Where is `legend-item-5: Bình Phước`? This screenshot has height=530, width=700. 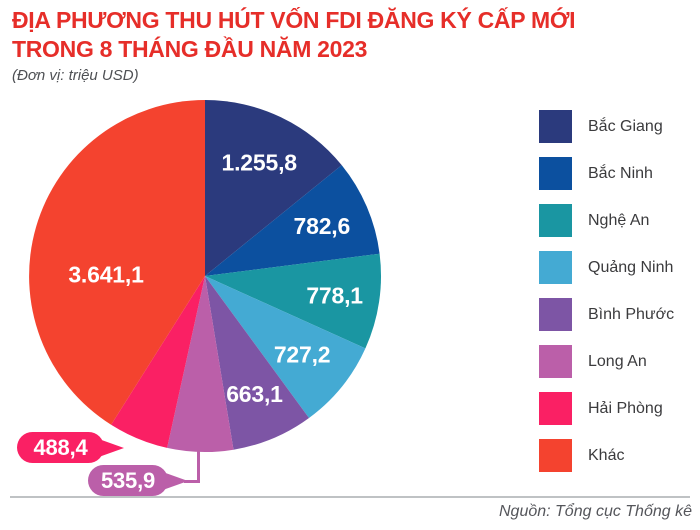
legend-item-5: Bình Phước is located at coordinates (606, 314).